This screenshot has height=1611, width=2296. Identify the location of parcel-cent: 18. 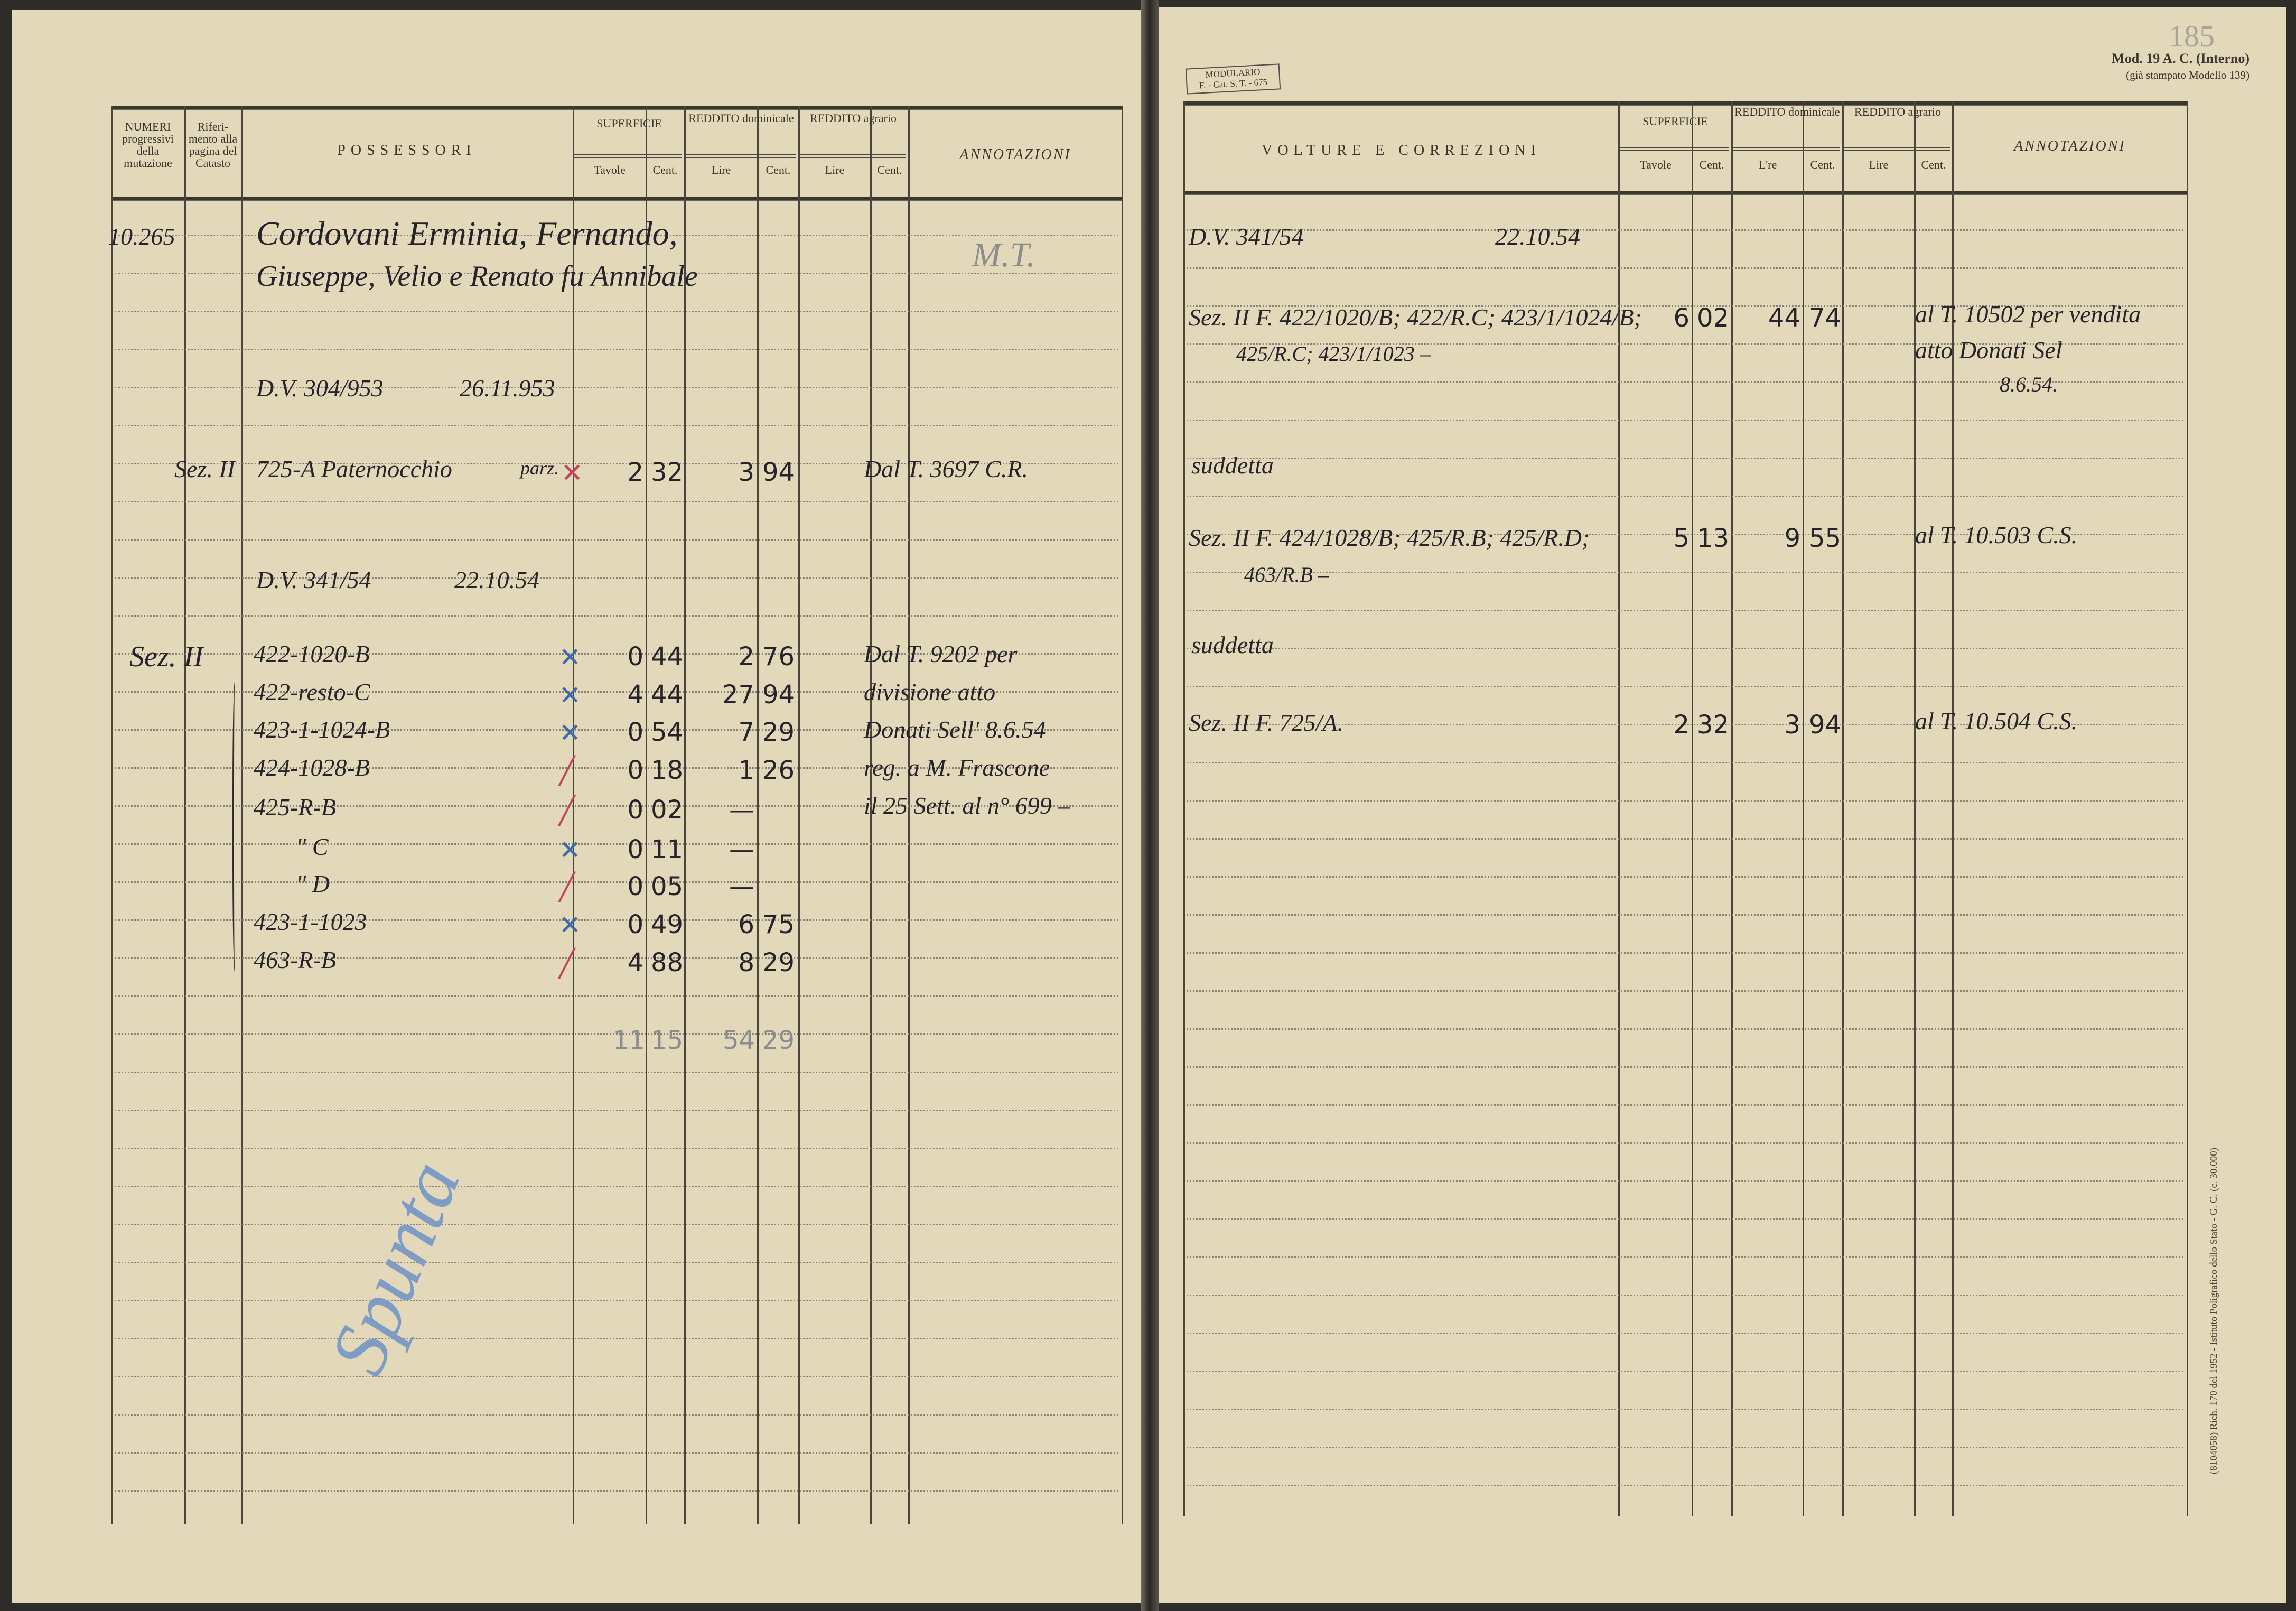
(667, 771).